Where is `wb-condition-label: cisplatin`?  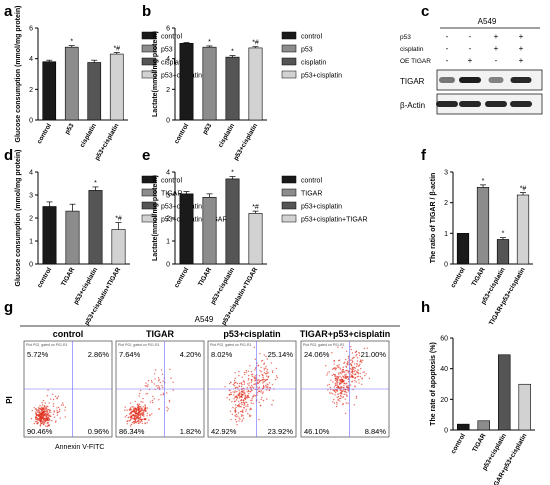 wb-condition-label: cisplatin is located at coordinates (412, 49).